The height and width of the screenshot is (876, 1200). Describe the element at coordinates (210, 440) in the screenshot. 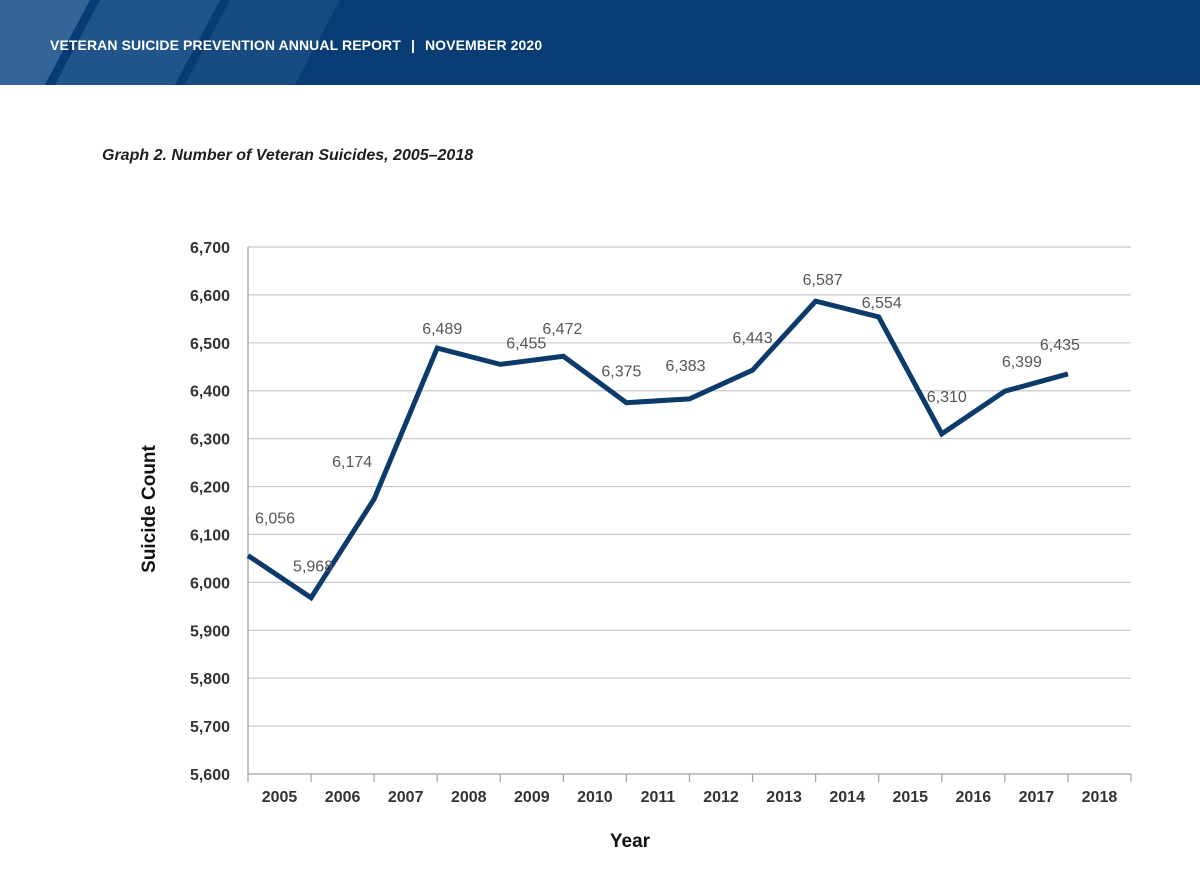

I see `y-tick-label: 6,300` at that location.